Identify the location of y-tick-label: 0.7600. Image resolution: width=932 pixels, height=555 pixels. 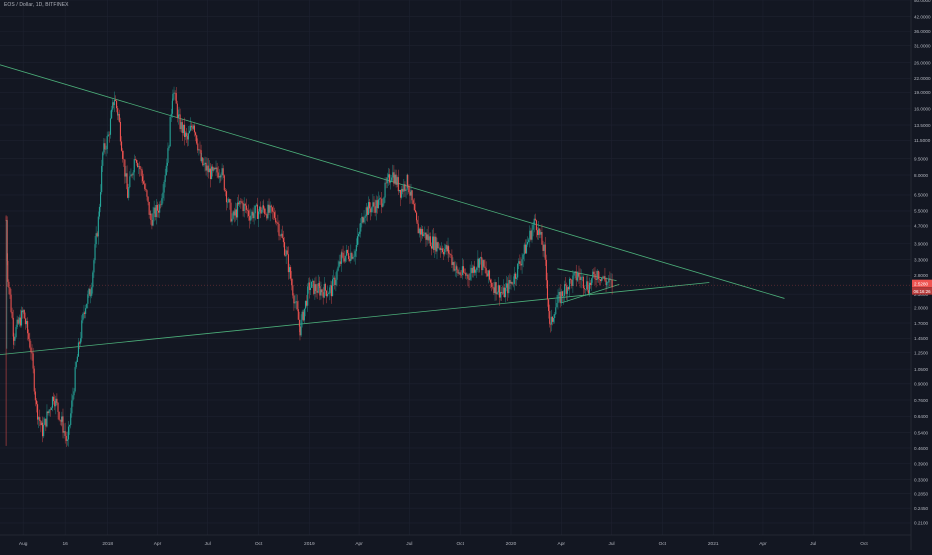
(921, 400).